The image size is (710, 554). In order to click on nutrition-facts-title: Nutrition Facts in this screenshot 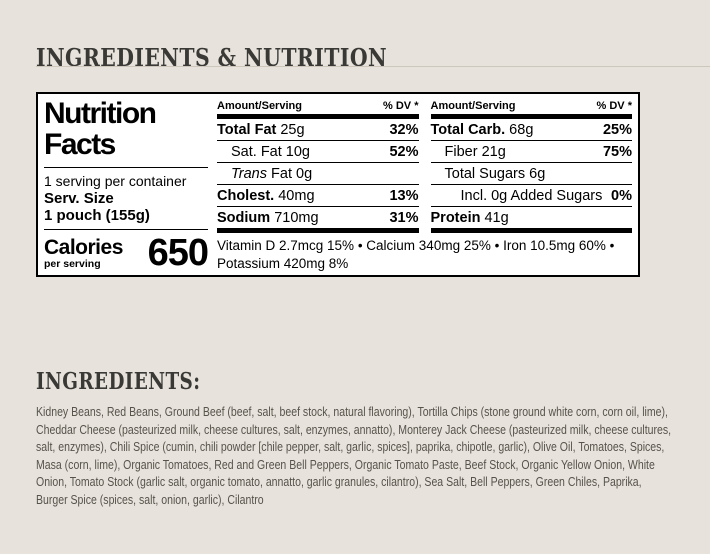, I will do `click(126, 129)`.